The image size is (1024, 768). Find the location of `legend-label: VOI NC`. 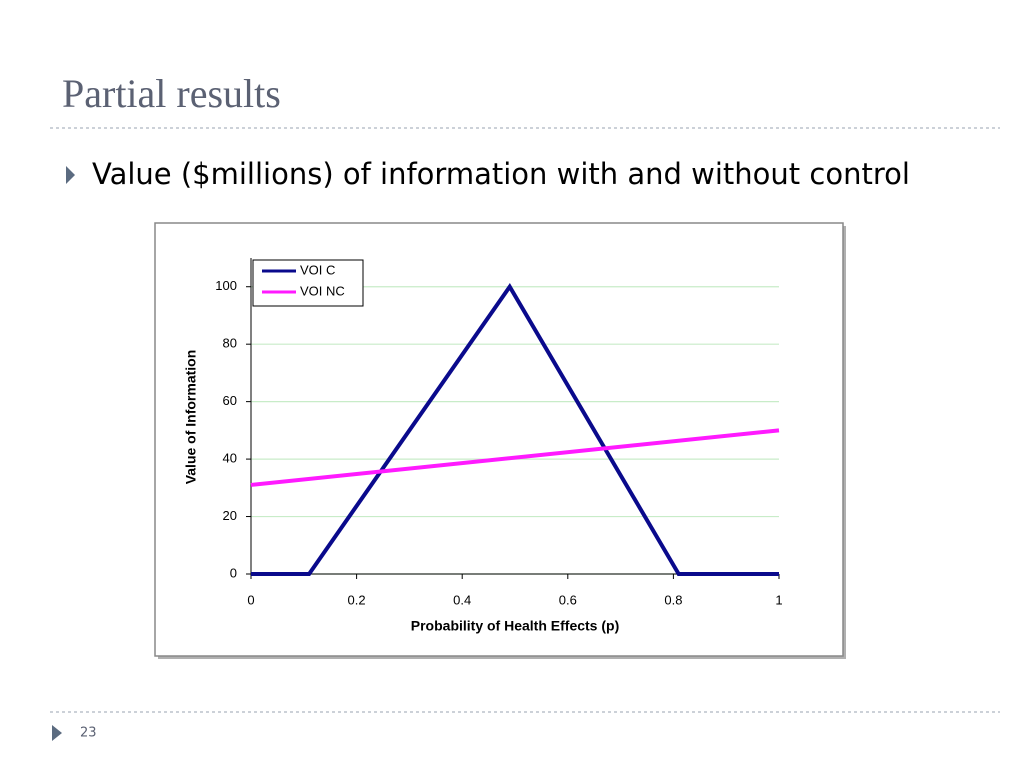

legend-label: VOI NC is located at coordinates (322, 290).